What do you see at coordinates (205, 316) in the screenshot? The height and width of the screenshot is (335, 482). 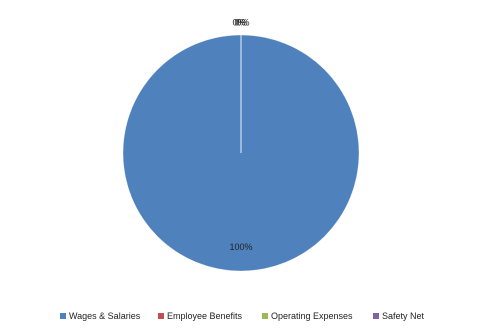 I see `legend-label: Employee Benefits` at bounding box center [205, 316].